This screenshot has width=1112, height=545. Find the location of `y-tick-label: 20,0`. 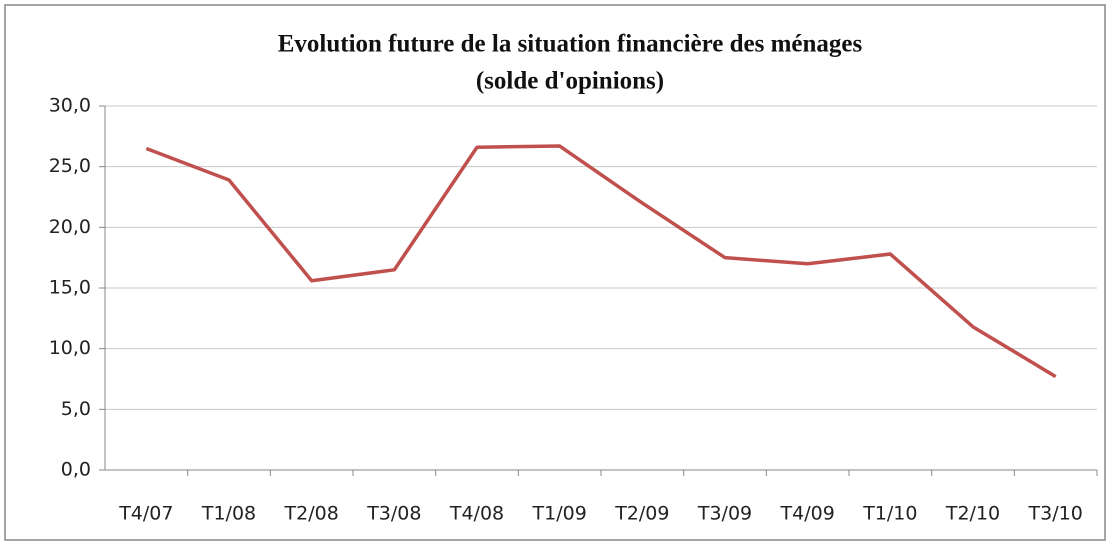

y-tick-label: 20,0 is located at coordinates (70, 227).